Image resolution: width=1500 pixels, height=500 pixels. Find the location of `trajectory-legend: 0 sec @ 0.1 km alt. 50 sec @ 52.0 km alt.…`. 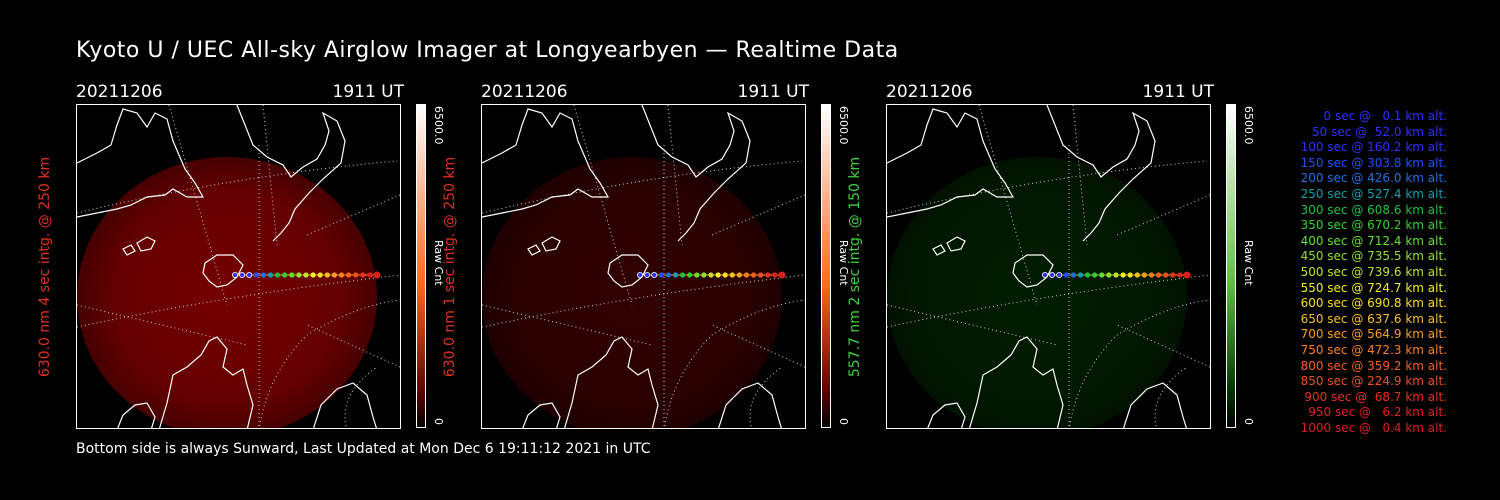

trajectory-legend: 0 sec @ 0.1 km alt. 50 sec @ 52.0 km alt.… is located at coordinates (1354, 272).